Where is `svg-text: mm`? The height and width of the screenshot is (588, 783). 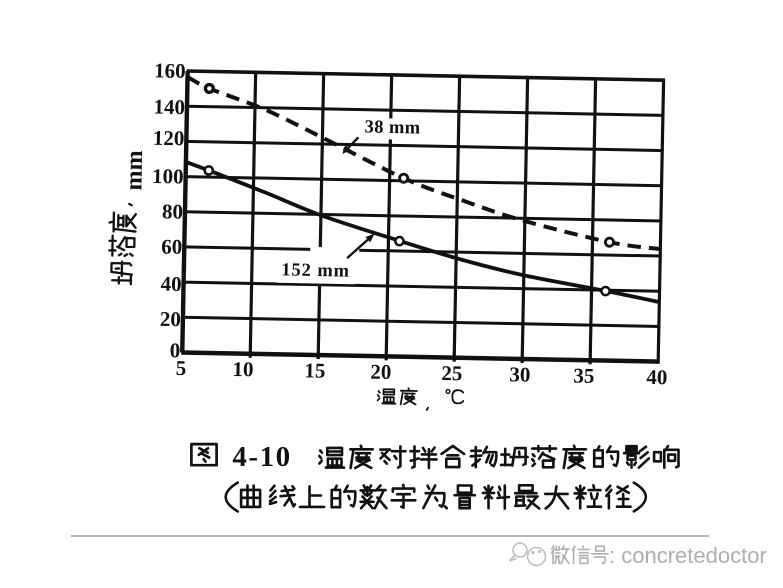
svg-text: mm is located at coordinates (134, 170).